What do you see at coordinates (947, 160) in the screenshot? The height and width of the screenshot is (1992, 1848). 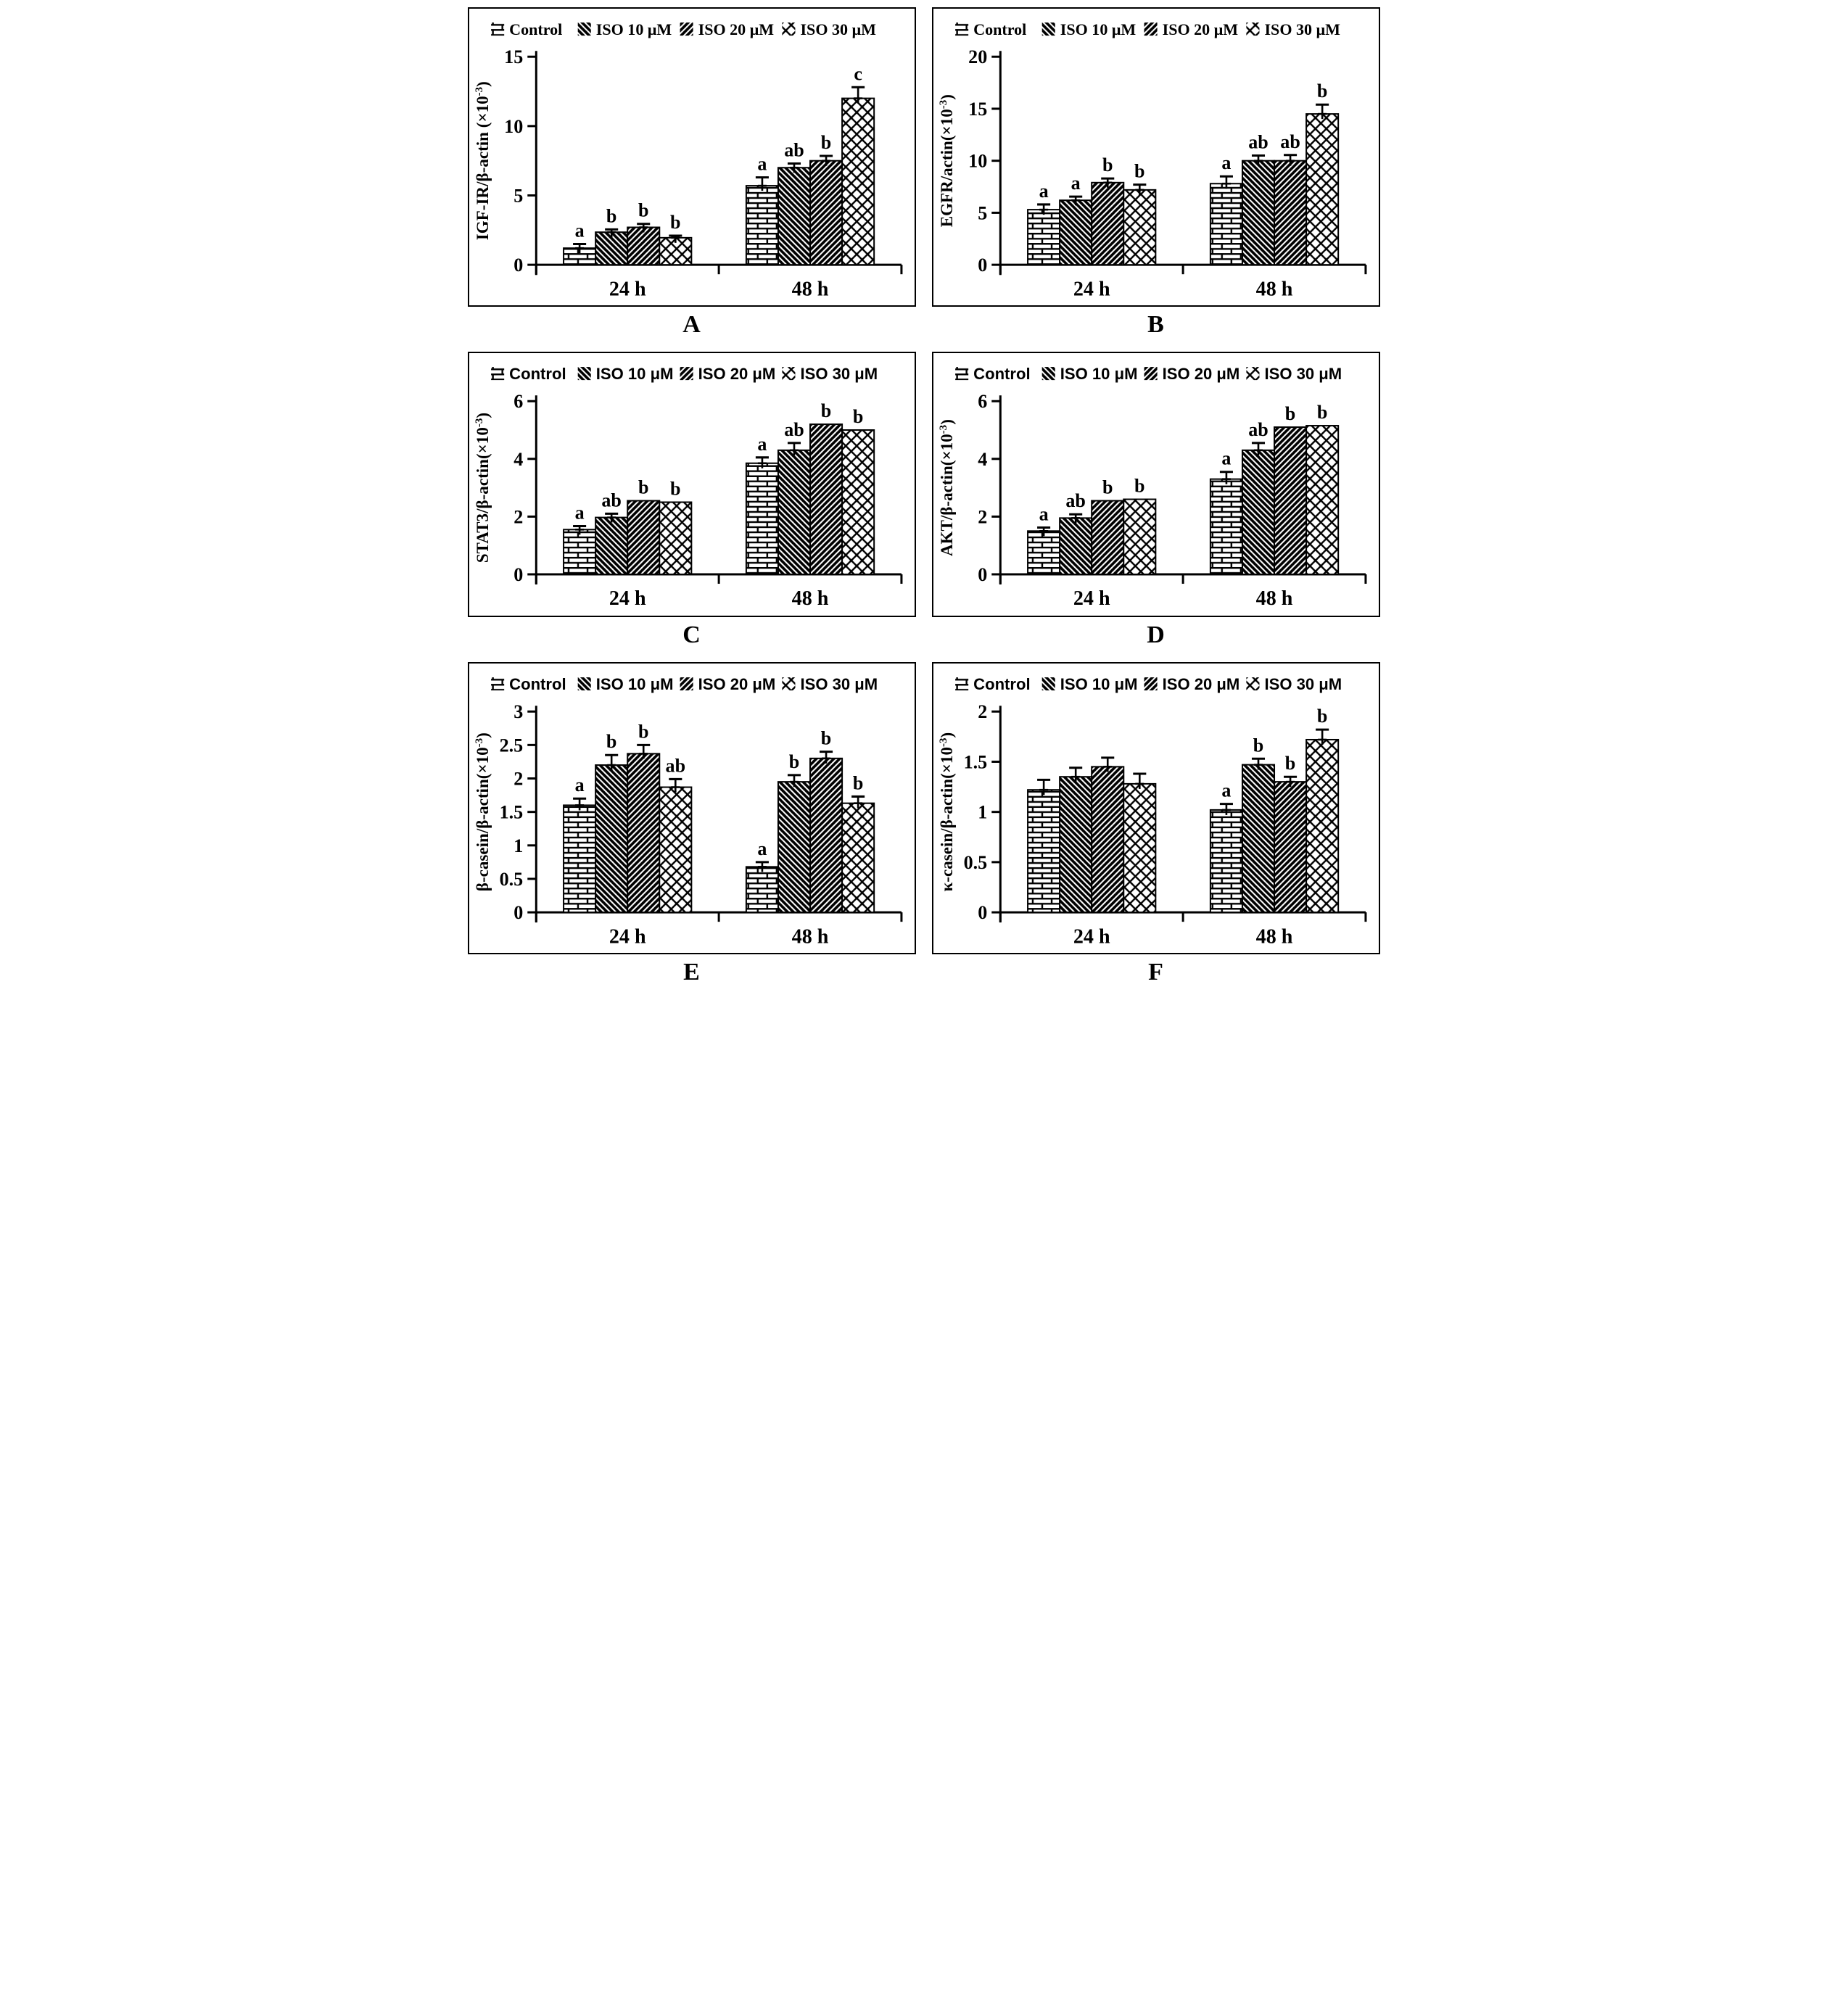 I see `svg-text: EGFR/actin(×10-3)` at bounding box center [947, 160].